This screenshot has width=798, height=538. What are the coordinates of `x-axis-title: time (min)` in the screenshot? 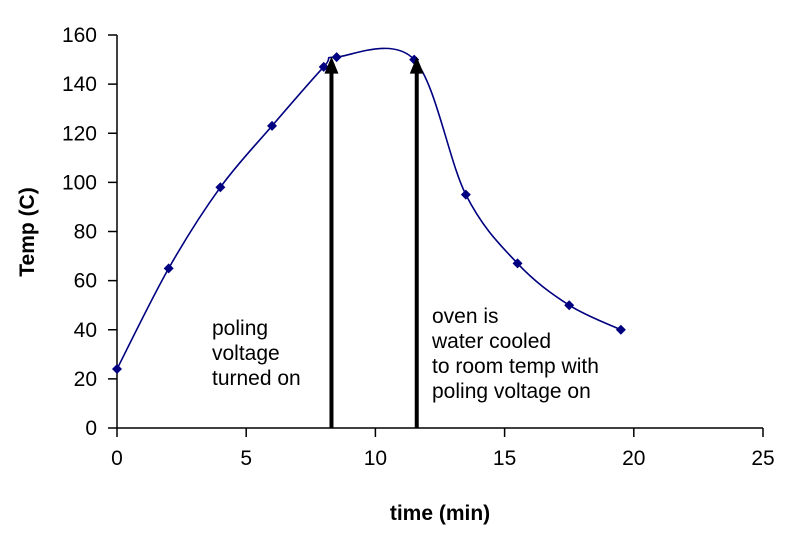 It's located at (440, 513).